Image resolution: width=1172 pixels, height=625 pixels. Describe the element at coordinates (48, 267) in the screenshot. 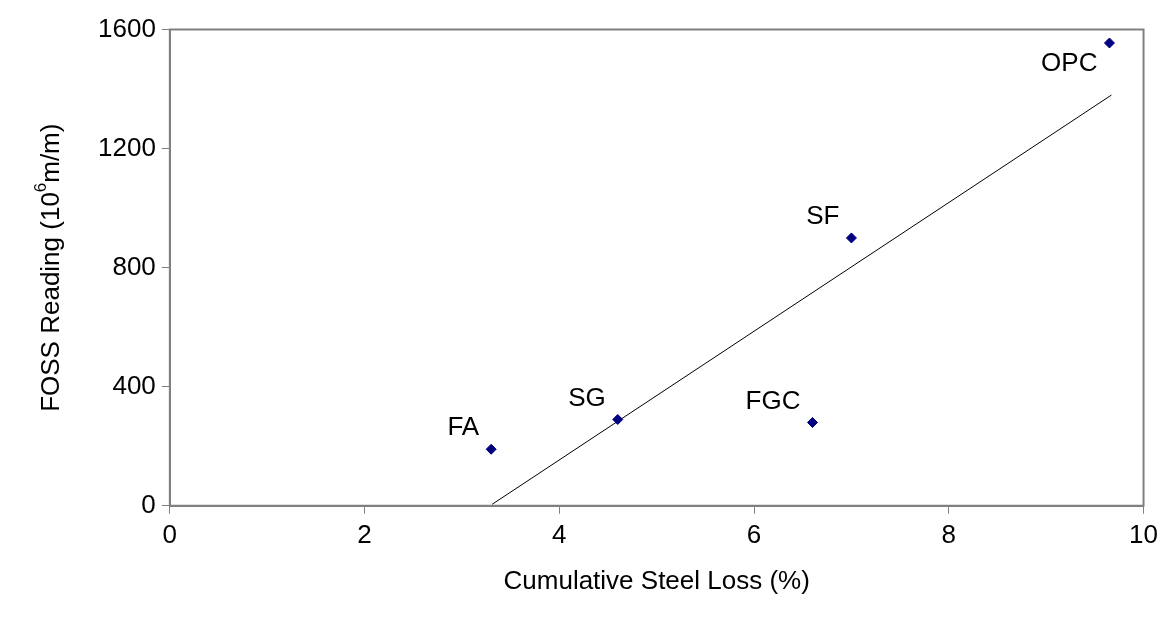

I see `y-axis-title: FOSS Reading (106m/m)` at that location.